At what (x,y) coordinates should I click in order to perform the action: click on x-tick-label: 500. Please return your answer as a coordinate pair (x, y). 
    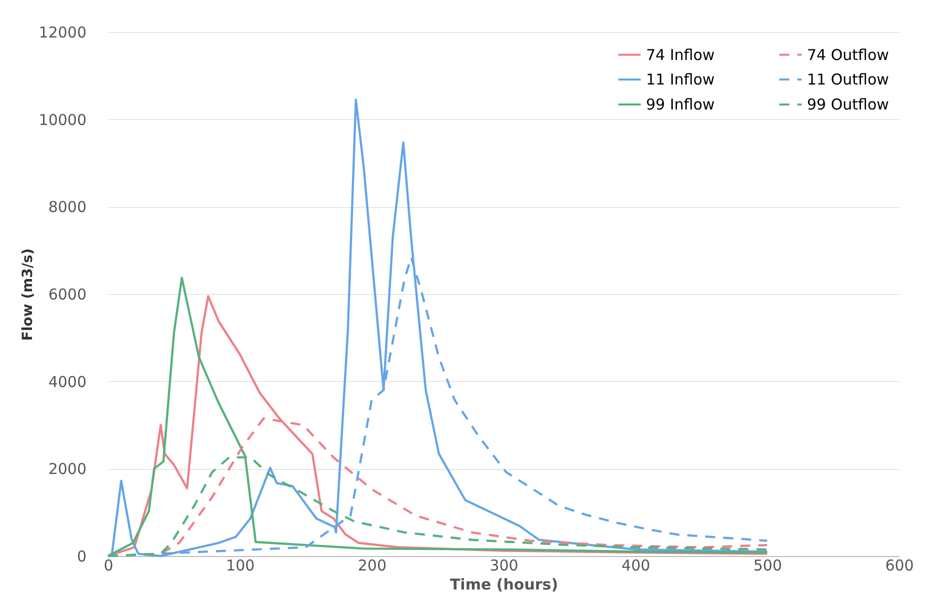
    Looking at the image, I should click on (767, 565).